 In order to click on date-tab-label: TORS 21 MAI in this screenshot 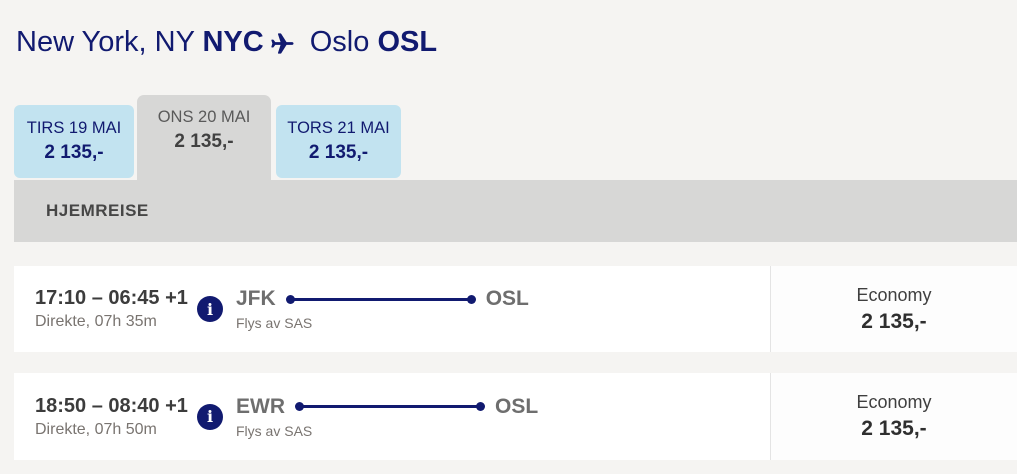, I will do `click(338, 128)`.